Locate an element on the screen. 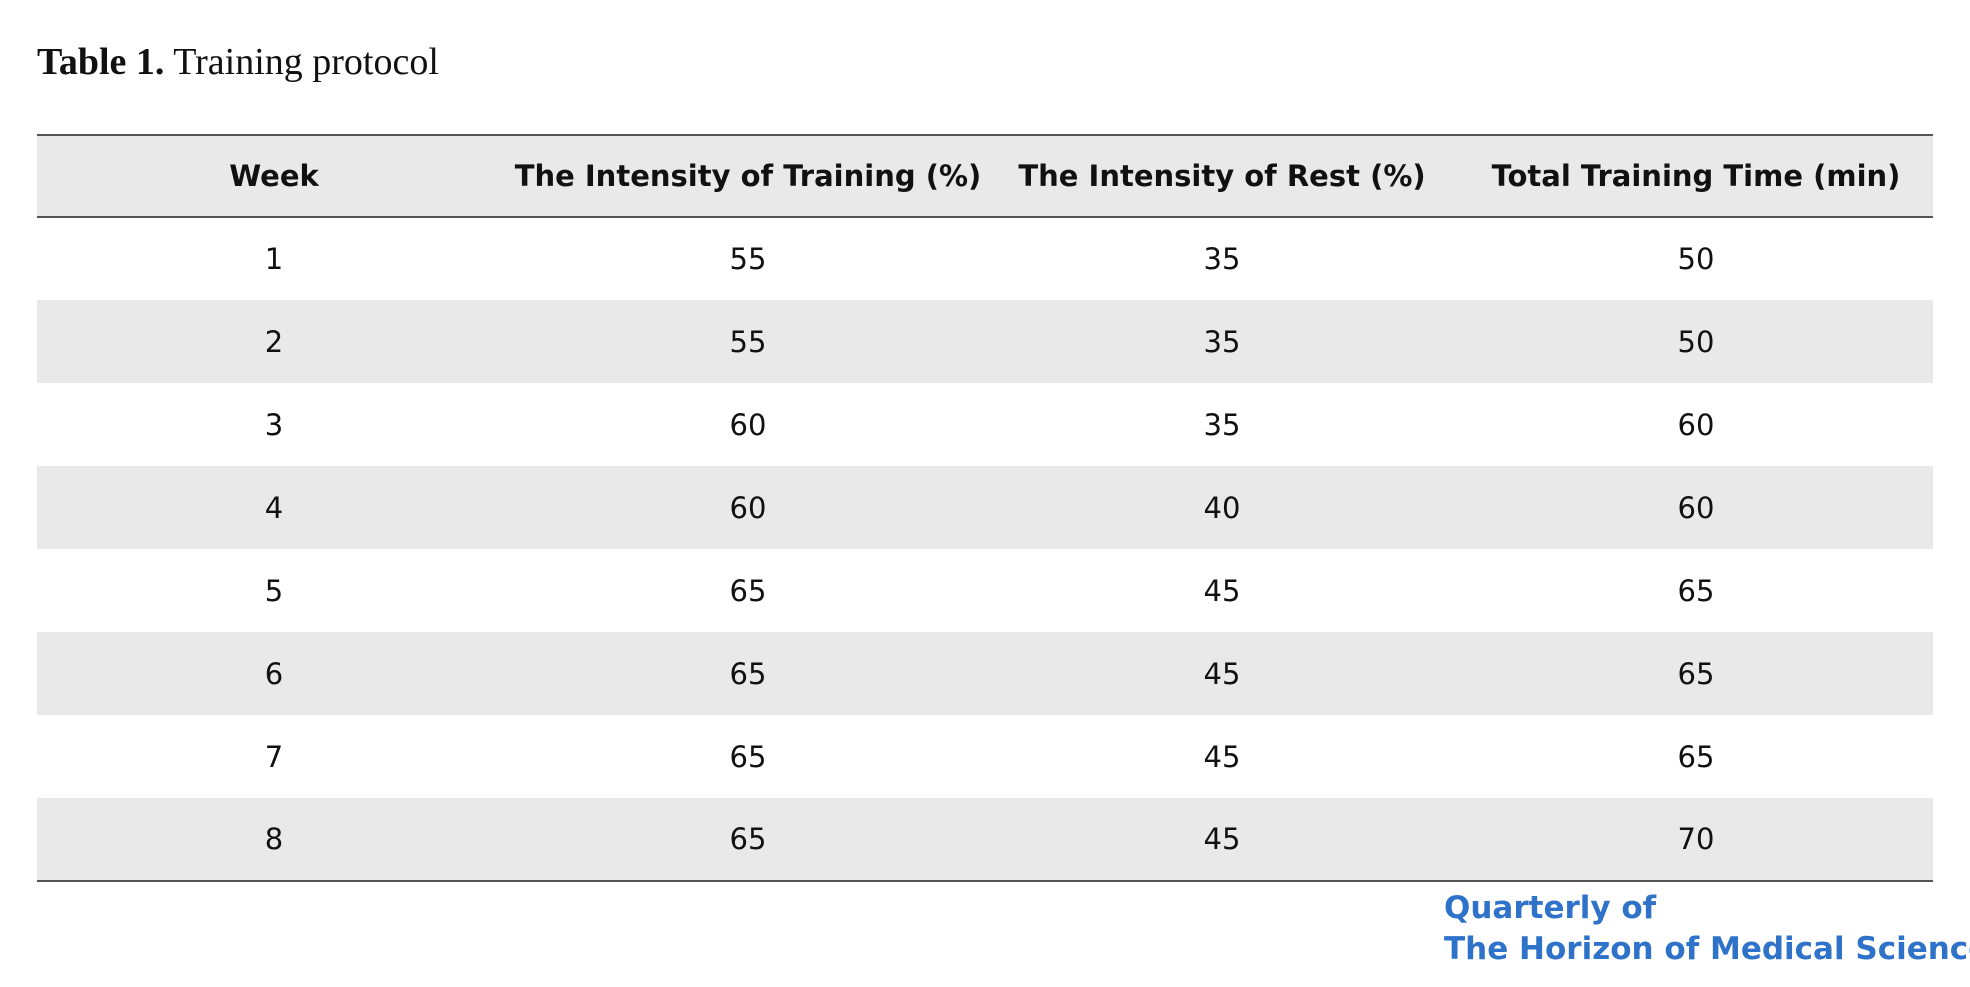 The width and height of the screenshot is (1970, 987). table-row: 8 65 45 70 is located at coordinates (985, 840).